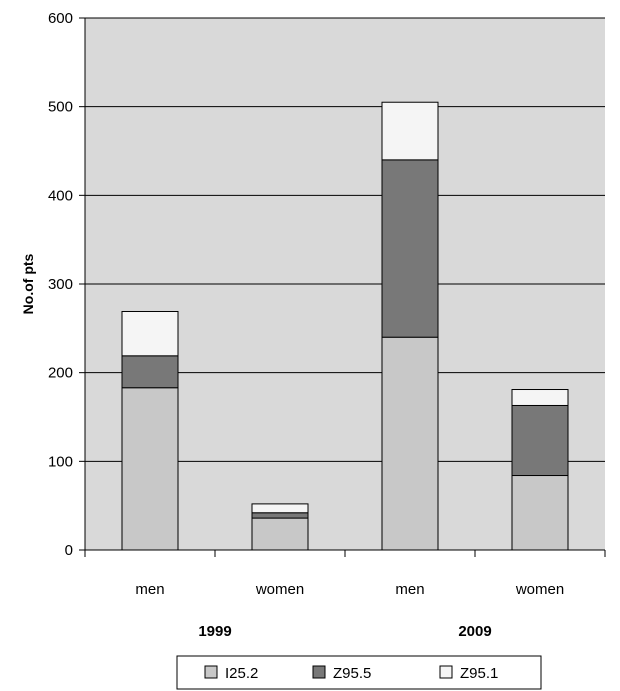 The image size is (620, 691). Describe the element at coordinates (60, 284) in the screenshot. I see `y-tick-label: 300` at that location.